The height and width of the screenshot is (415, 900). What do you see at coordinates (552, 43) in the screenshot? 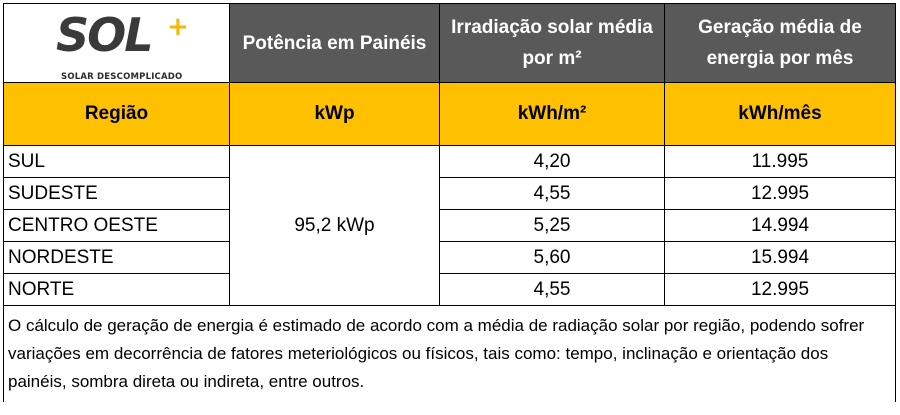
I see `header-irradiation: Irradiação solar média por m²` at bounding box center [552, 43].